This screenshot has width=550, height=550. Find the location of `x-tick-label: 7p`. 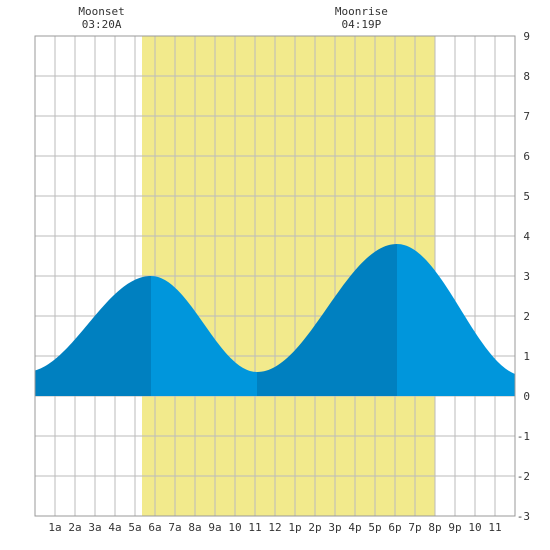

x-tick-label: 7p is located at coordinates (414, 527).